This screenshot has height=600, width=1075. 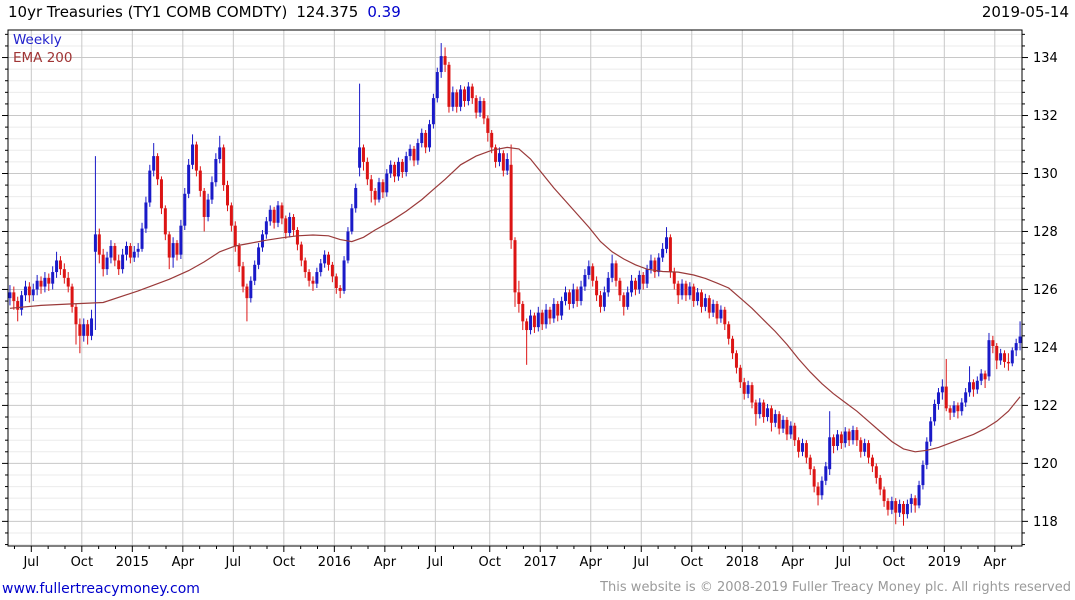 What do you see at coordinates (1045, 290) in the screenshot?
I see `y-axis-labels: 134 132 130 128 126 124 122 120 118` at bounding box center [1045, 290].